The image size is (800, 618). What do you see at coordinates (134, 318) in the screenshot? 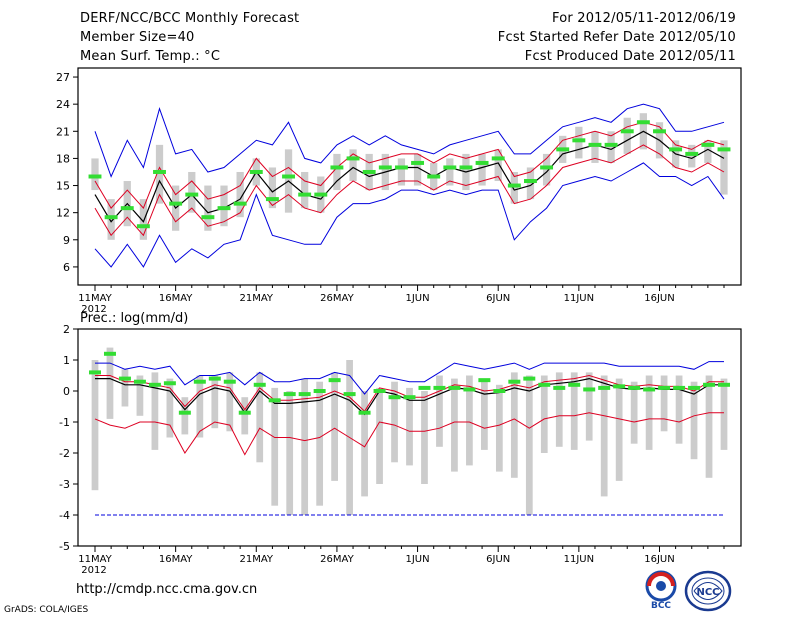
I see `variable-label-precip: Prec.: log(mm/d)` at bounding box center [134, 318].